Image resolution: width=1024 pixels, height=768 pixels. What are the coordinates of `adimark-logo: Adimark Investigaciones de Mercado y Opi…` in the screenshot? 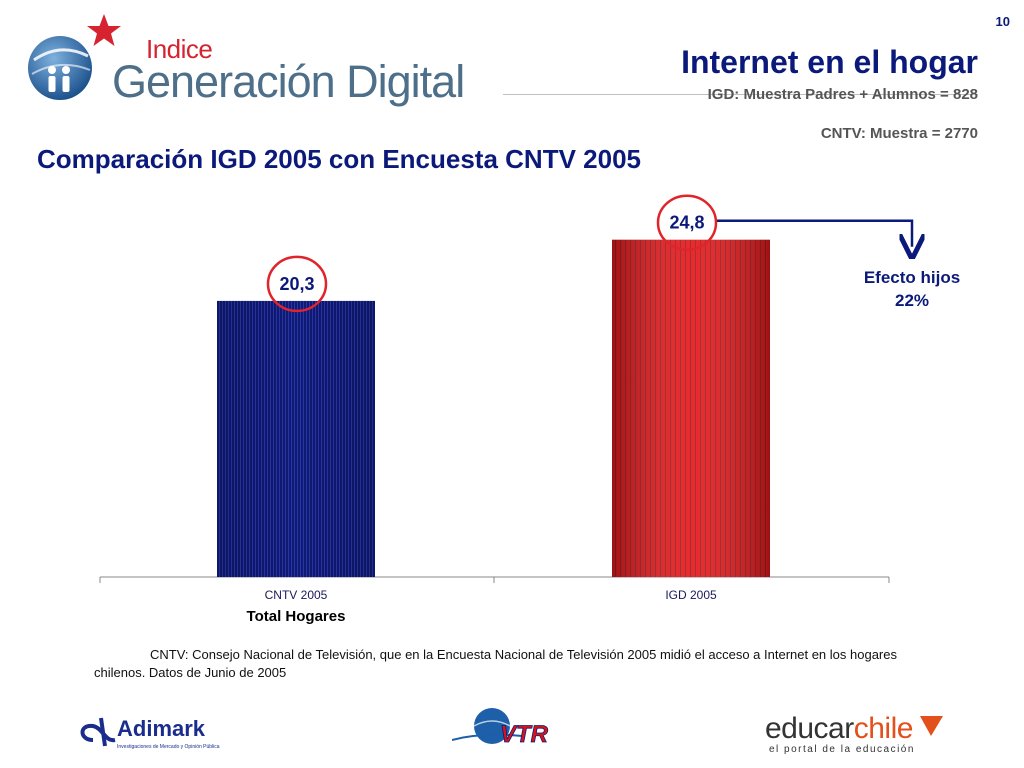 It's located at (150, 733).